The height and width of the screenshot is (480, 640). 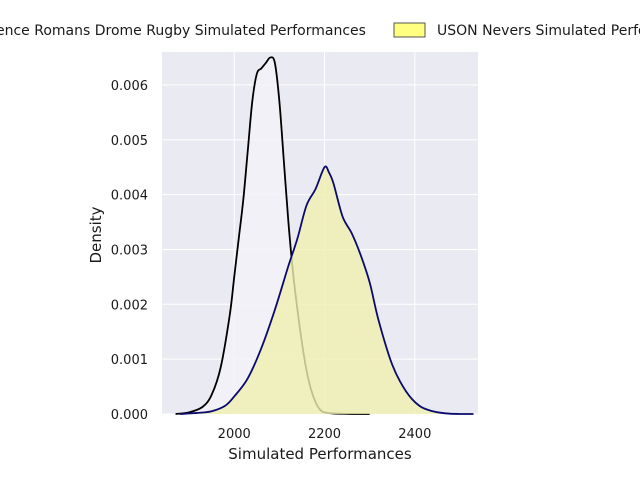 I want to click on x-tick-label-0: 2000, so click(x=234, y=434).